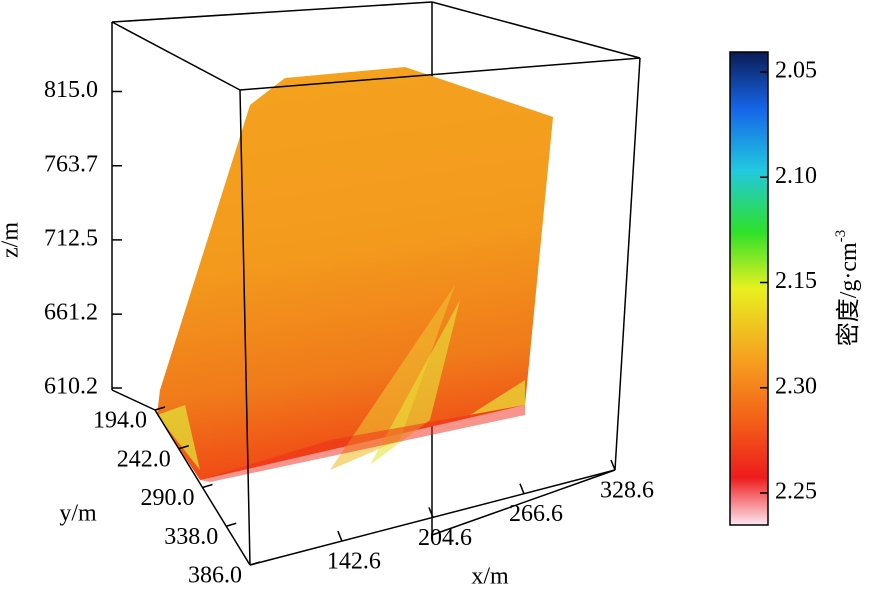 This screenshot has width=870, height=589. What do you see at coordinates (71, 90) in the screenshot?
I see `z-tick-label: 815.0` at bounding box center [71, 90].